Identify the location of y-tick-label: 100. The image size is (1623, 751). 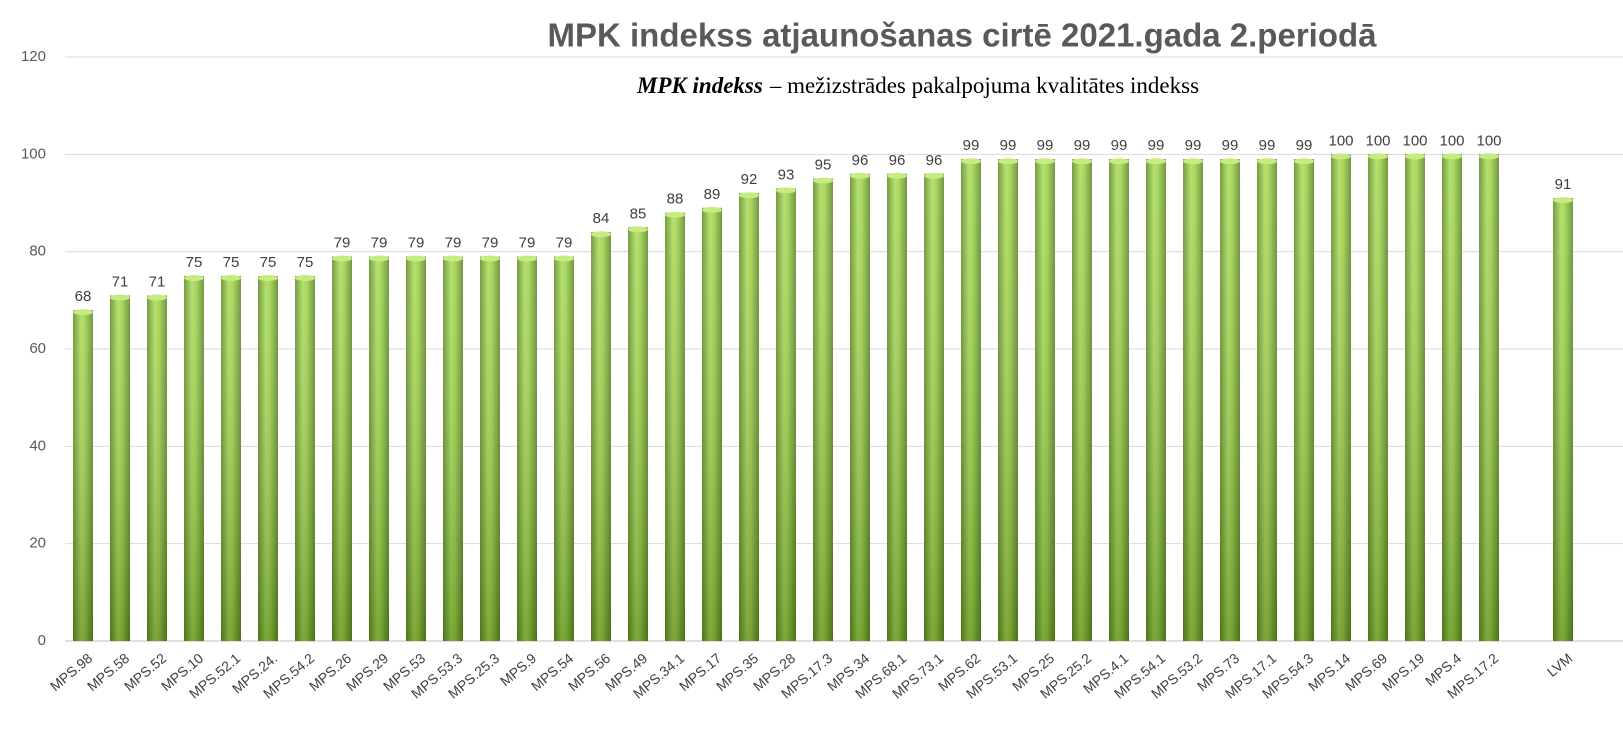
(33, 153).